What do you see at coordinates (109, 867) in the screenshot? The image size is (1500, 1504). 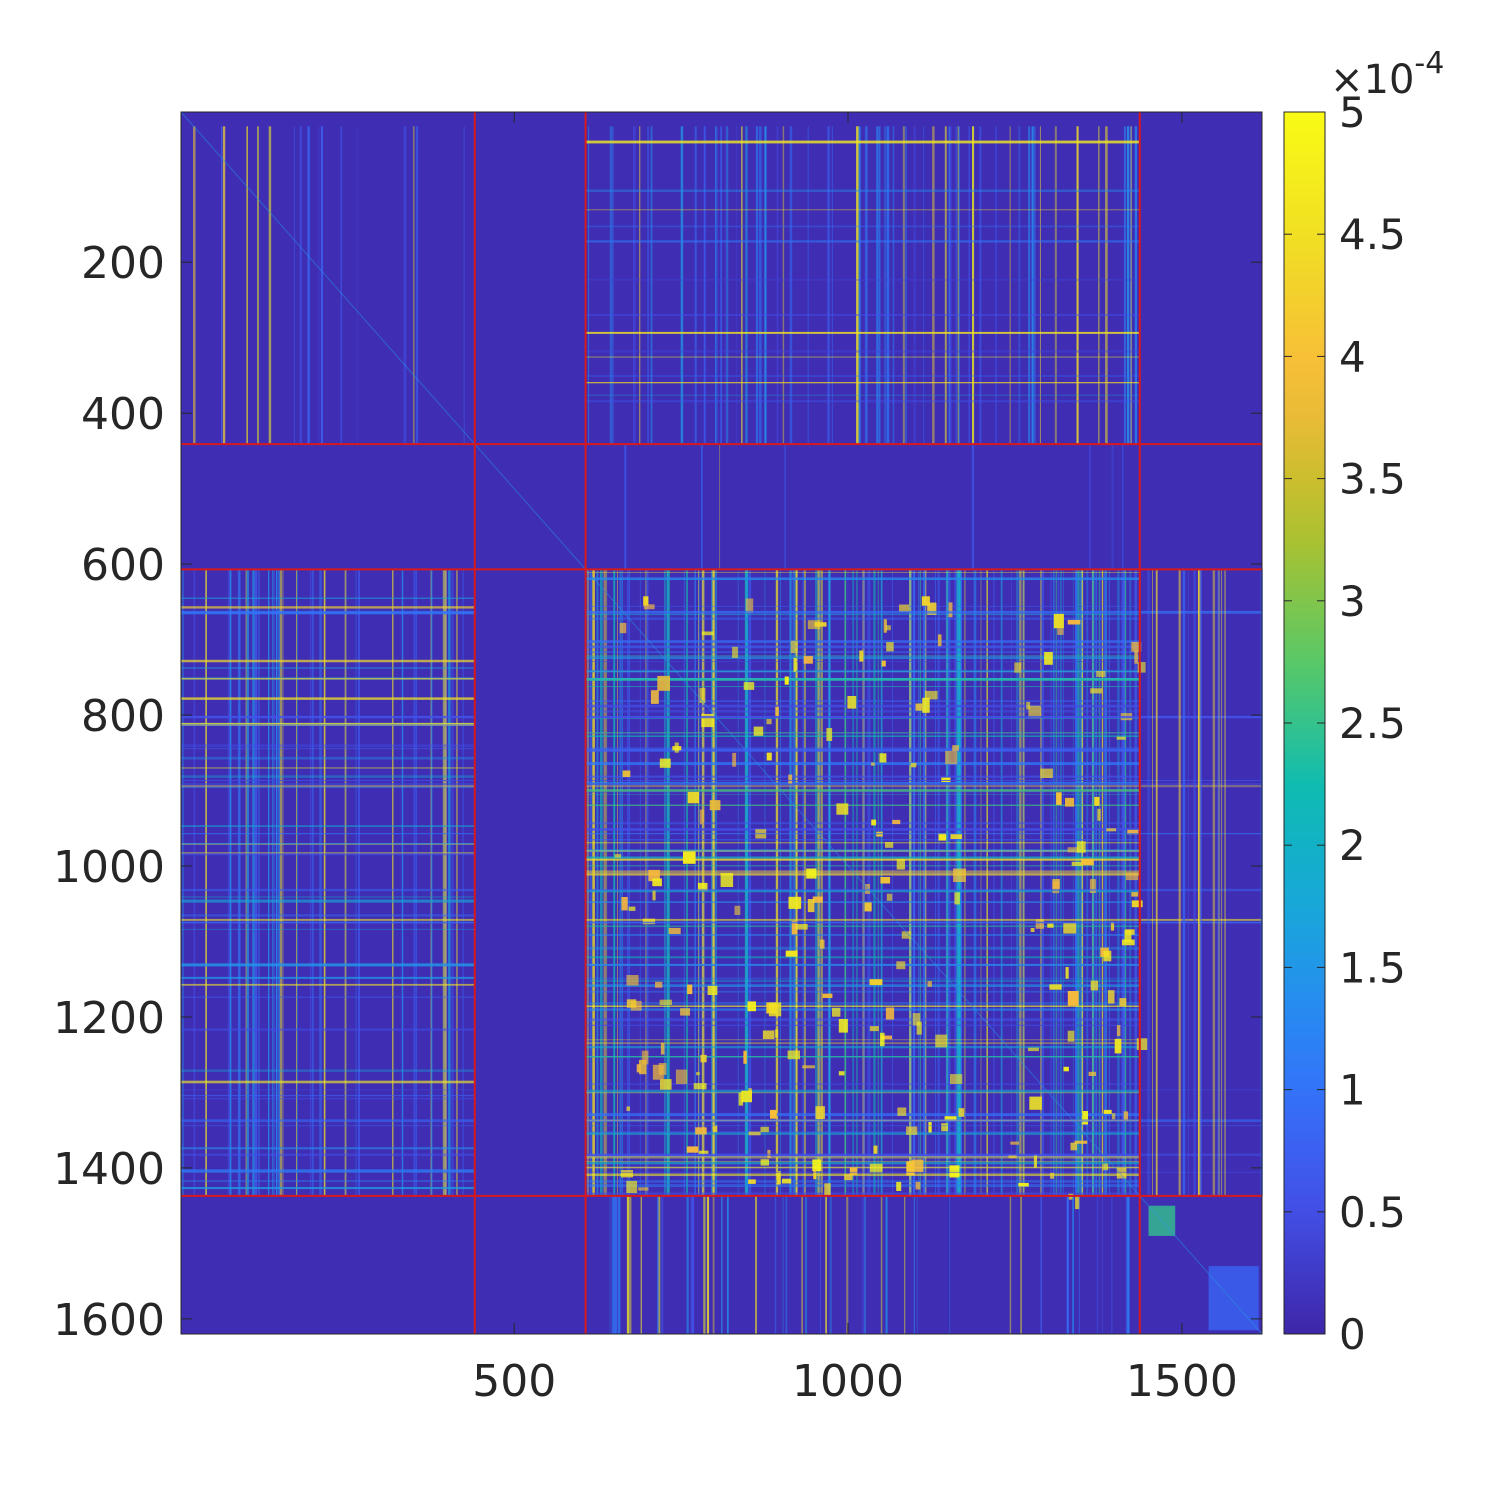 I see `y-tick-label: 1000` at bounding box center [109, 867].